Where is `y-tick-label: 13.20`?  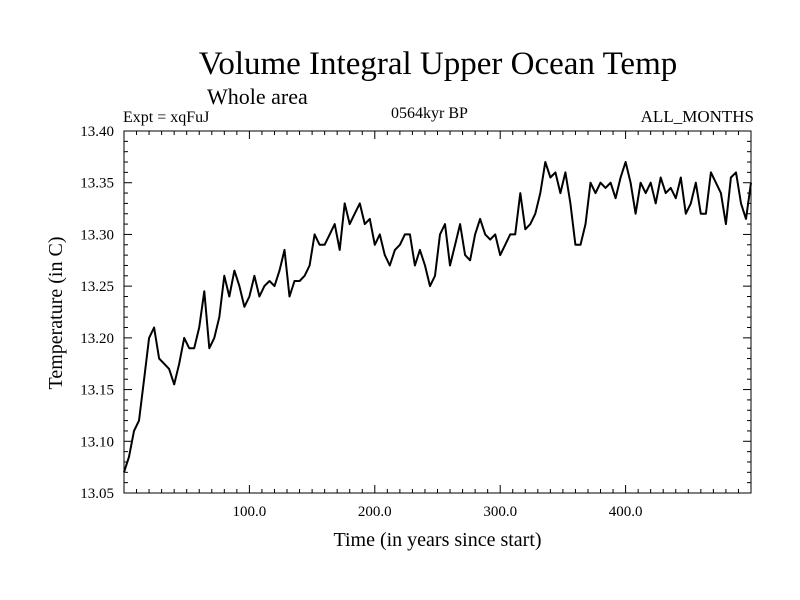 y-tick-label: 13.20 is located at coordinates (97, 339).